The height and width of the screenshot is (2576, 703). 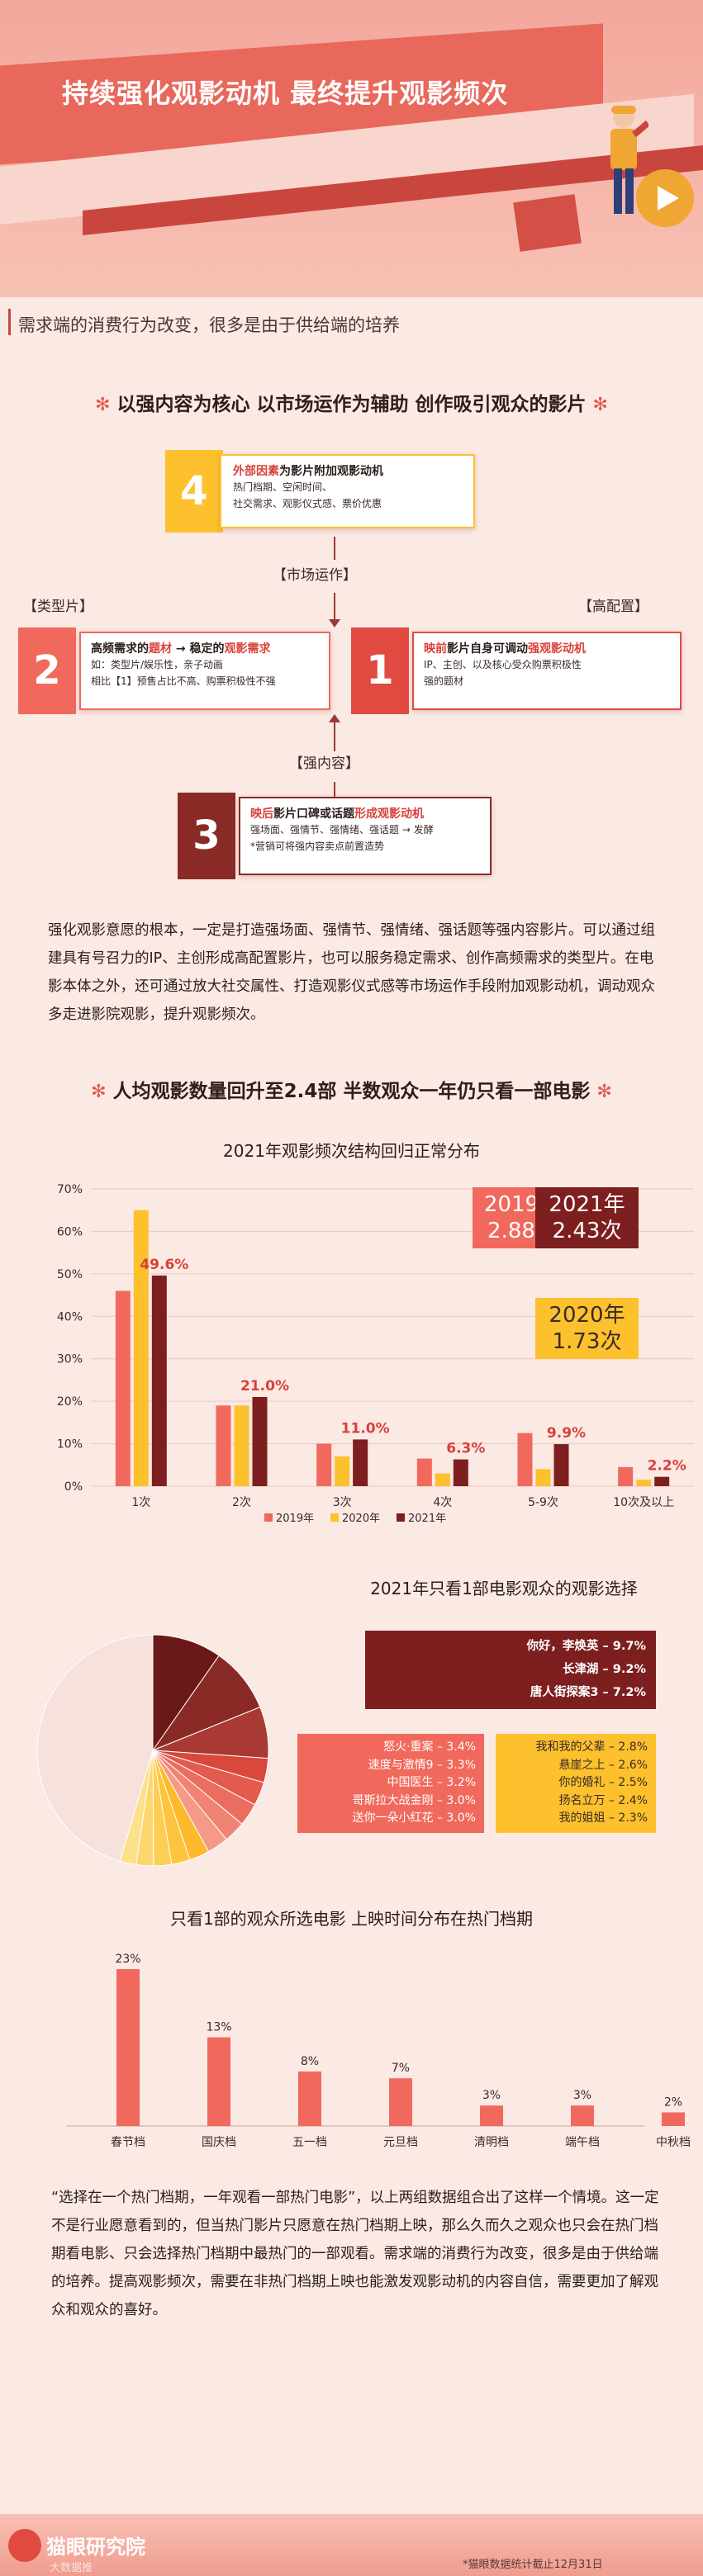 What do you see at coordinates (70, 1274) in the screenshot?
I see `y-tick-label: 50%` at bounding box center [70, 1274].